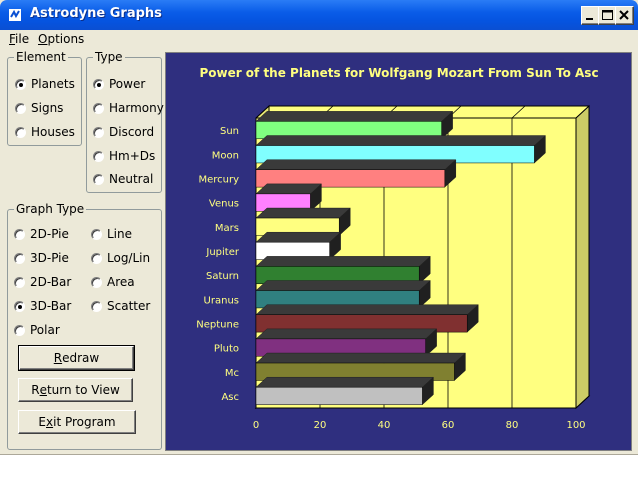 Image resolution: width=638 pixels, height=488 pixels. I want to click on category-label: Uranus, so click(221, 300).